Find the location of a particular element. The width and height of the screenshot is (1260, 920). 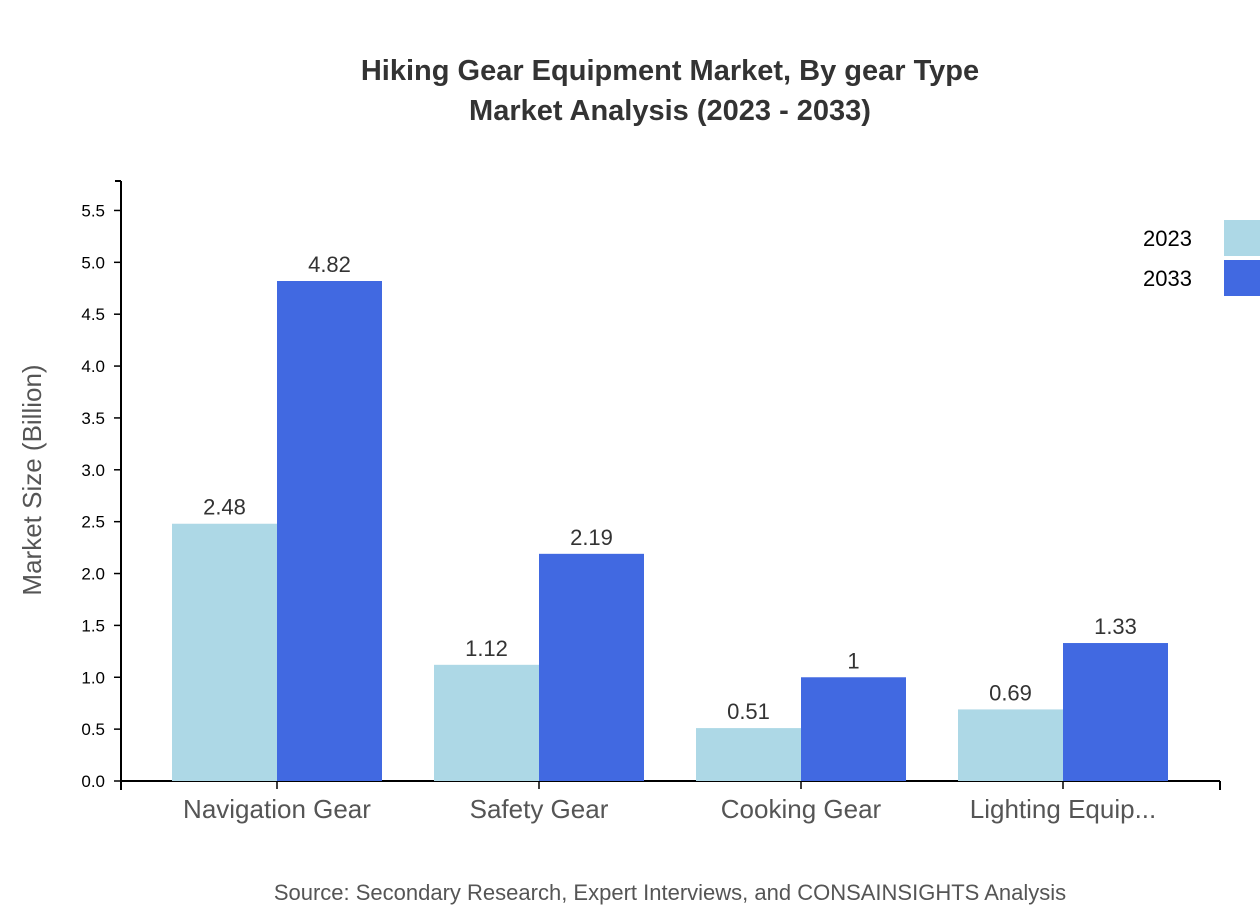

y-tick-label: 2.5 is located at coordinates (93, 522).